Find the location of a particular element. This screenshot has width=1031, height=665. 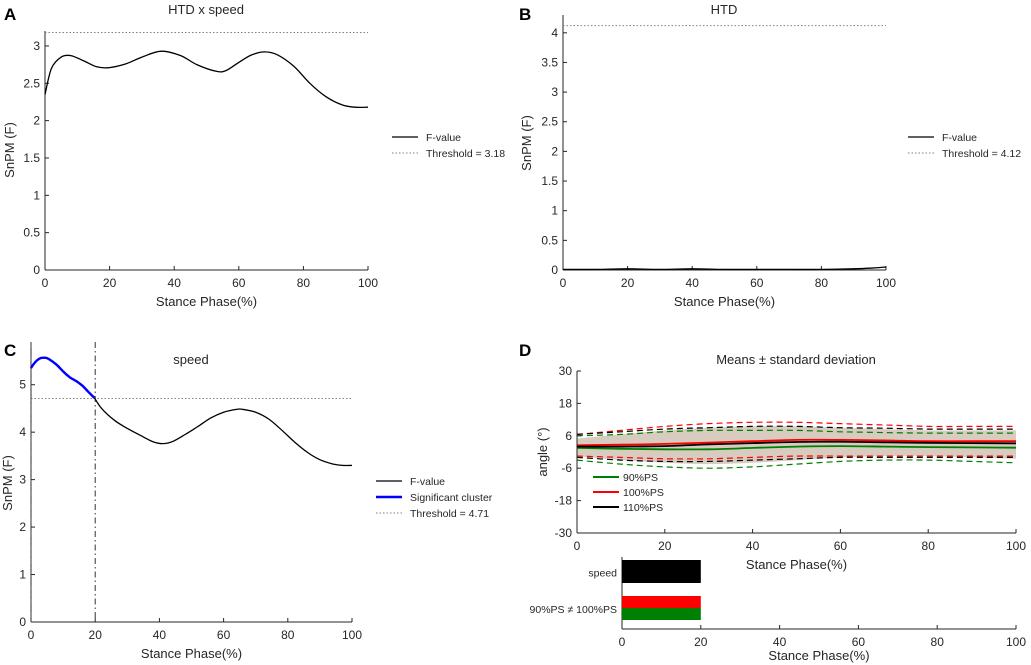

legend-entry: Threshold = 3.18 is located at coordinates (465, 154).